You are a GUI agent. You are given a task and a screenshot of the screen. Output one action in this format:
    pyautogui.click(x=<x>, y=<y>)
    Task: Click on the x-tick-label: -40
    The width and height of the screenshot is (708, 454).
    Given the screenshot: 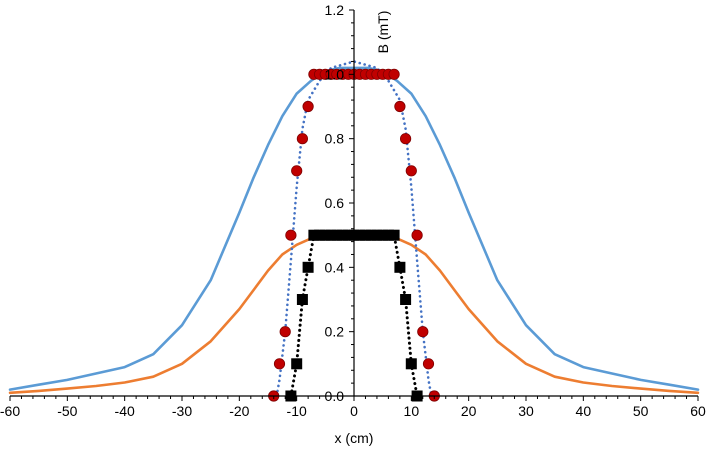 What is the action you would take?
    pyautogui.click(x=125, y=411)
    